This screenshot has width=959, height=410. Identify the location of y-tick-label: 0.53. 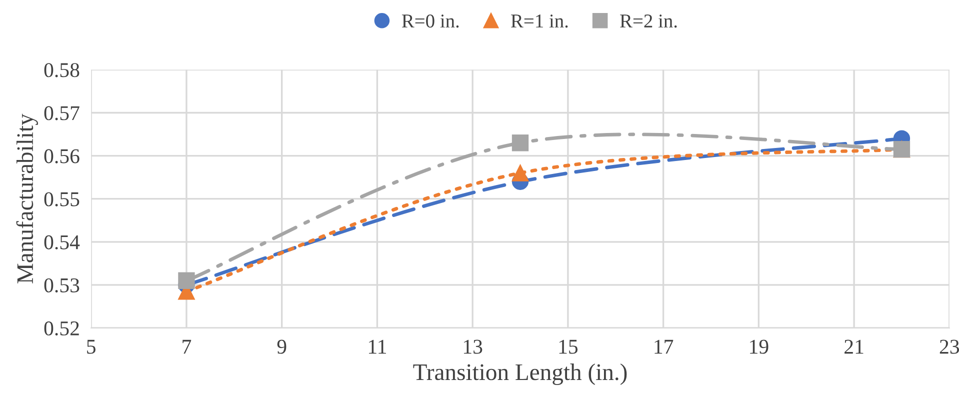
(62, 285).